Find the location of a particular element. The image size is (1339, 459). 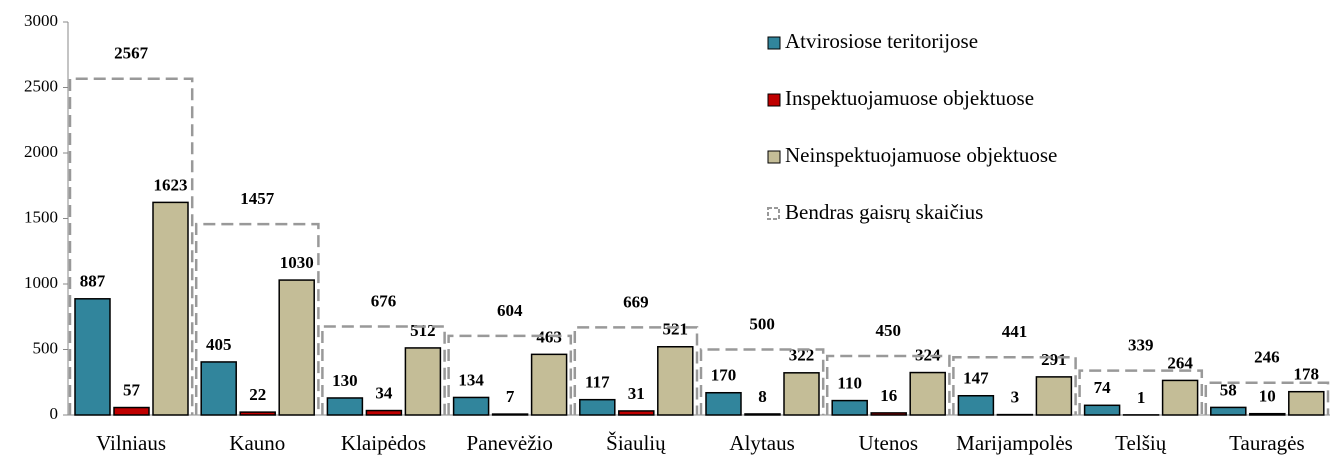

x-tick-label: Marijampolės is located at coordinates (1014, 443).